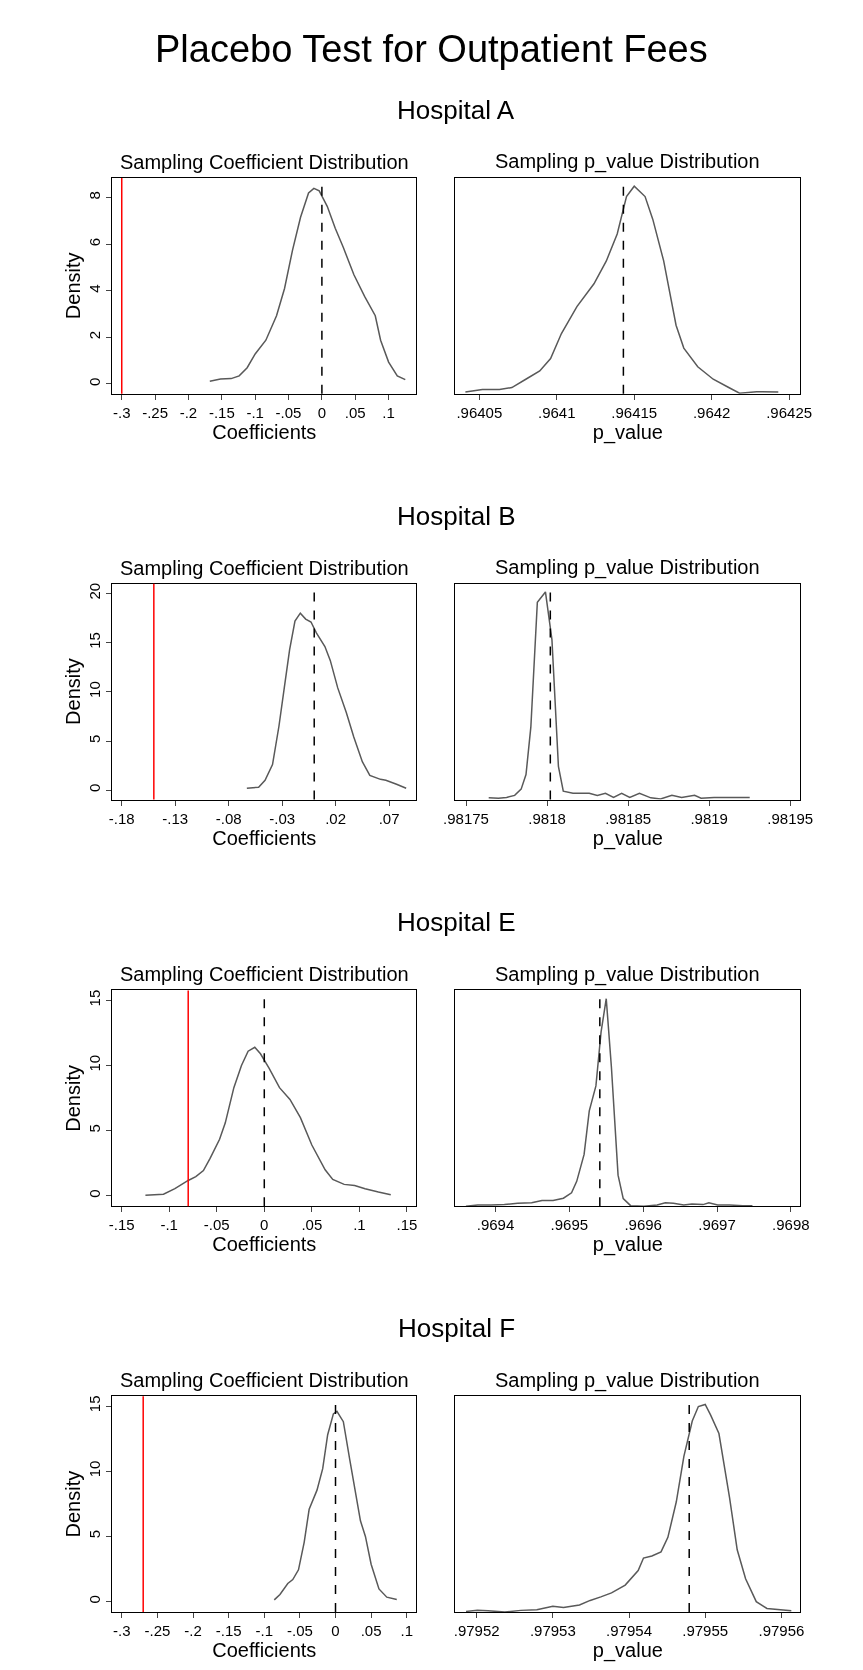 The image size is (863, 1670). I want to click on x-tick-label: .96405, so click(479, 412).